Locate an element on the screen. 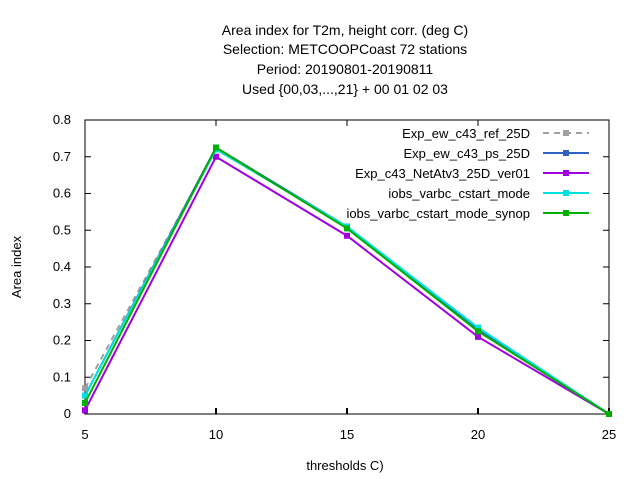 The image size is (640, 480). y-tick-label: 0.2 is located at coordinates (62, 340).